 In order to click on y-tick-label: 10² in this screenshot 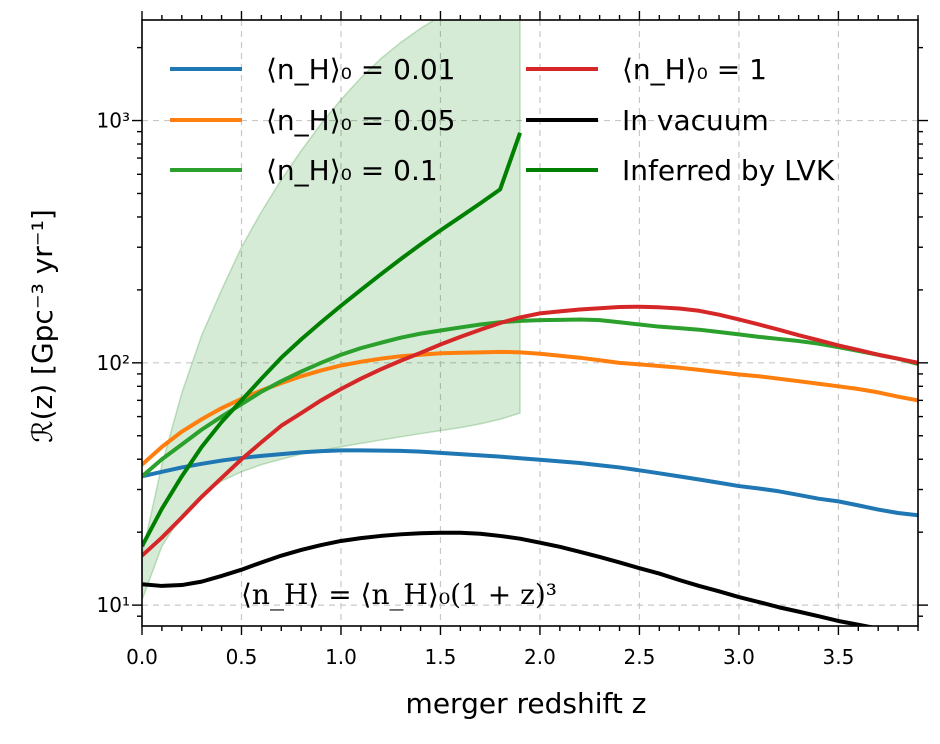, I will do `click(113, 363)`.